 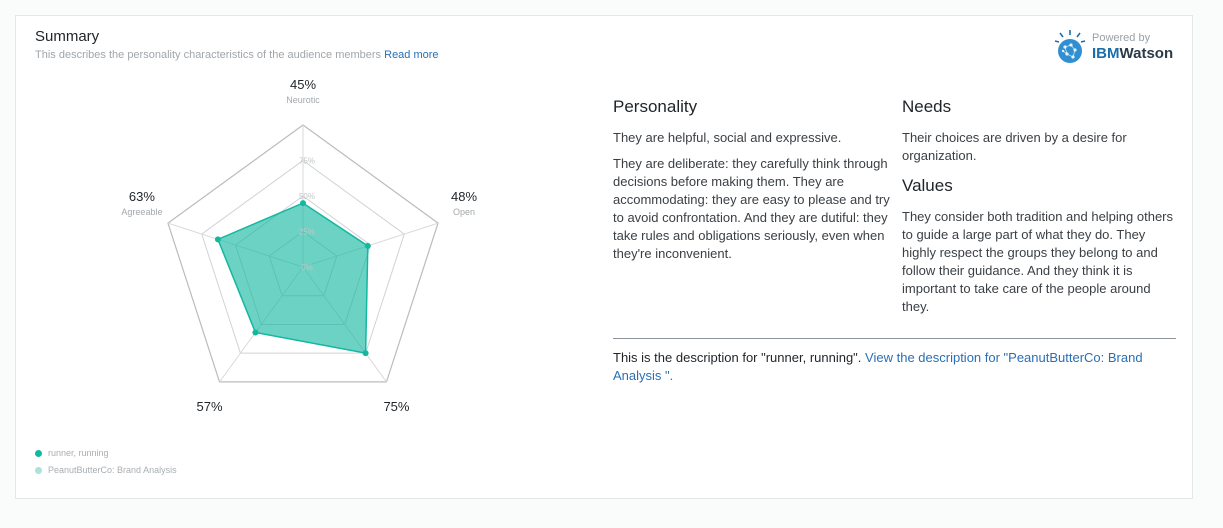 I want to click on ibm-watson-logo: Powered by IBMWatson, so click(x=1115, y=49).